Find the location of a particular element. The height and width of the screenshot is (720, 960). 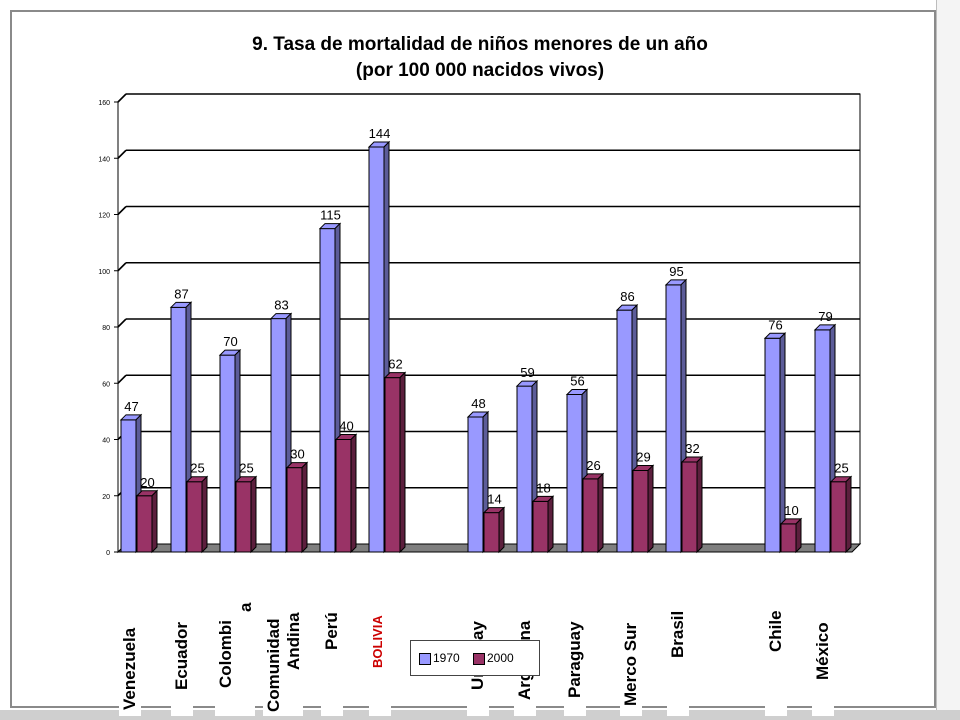

category-label-ecuador: Ecuador is located at coordinates (181, 655).